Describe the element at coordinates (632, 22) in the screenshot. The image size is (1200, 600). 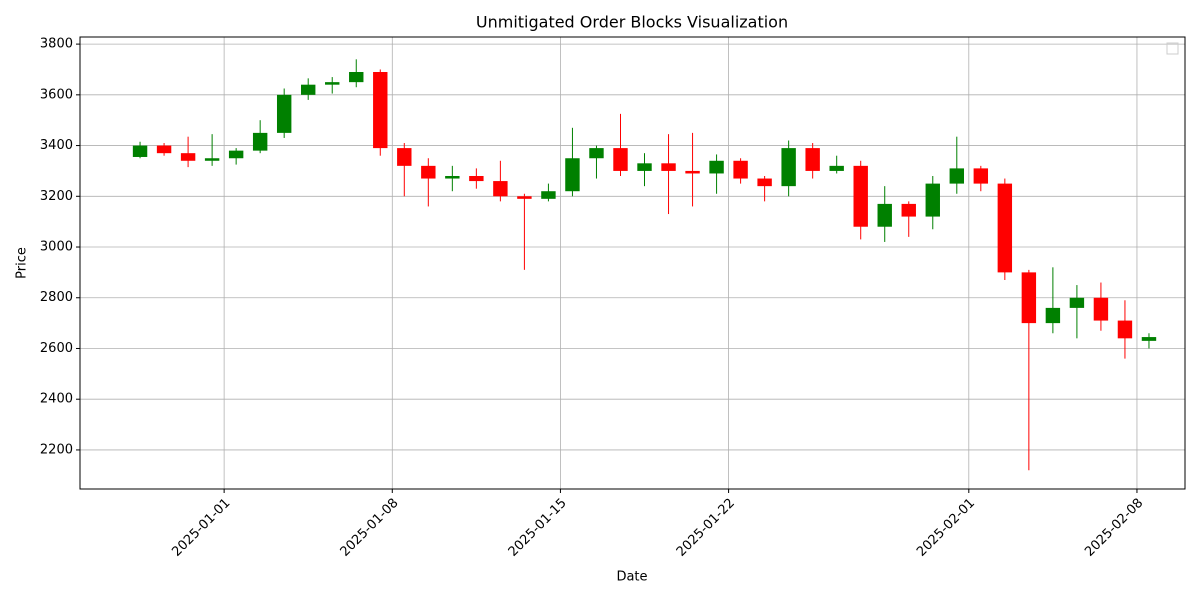
I see `chart-title: Unmitigated Order Blocks Visualization` at that location.